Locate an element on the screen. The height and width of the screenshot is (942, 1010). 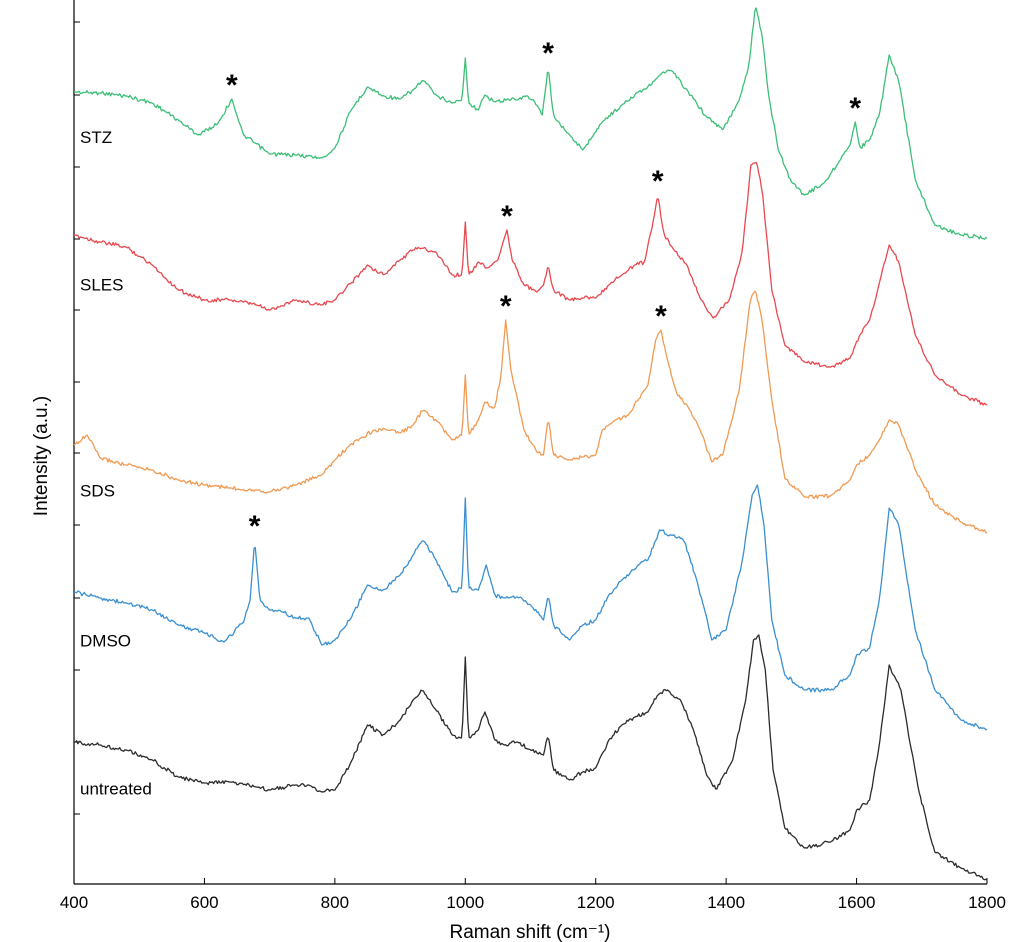
x-axis-title: Raman shift (cm⁻¹) is located at coordinates (530, 932).